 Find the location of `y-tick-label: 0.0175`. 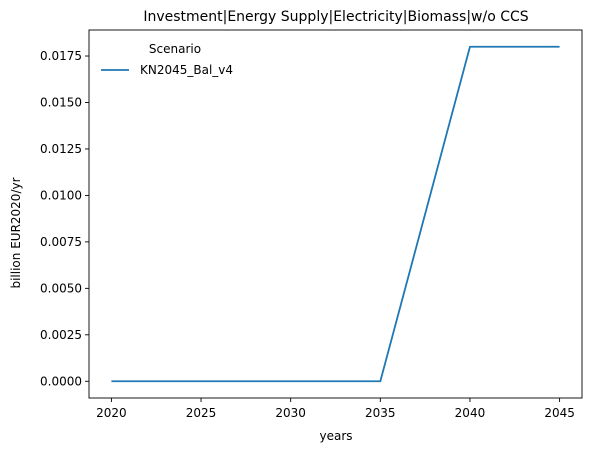

y-tick-label: 0.0175 is located at coordinates (61, 56).